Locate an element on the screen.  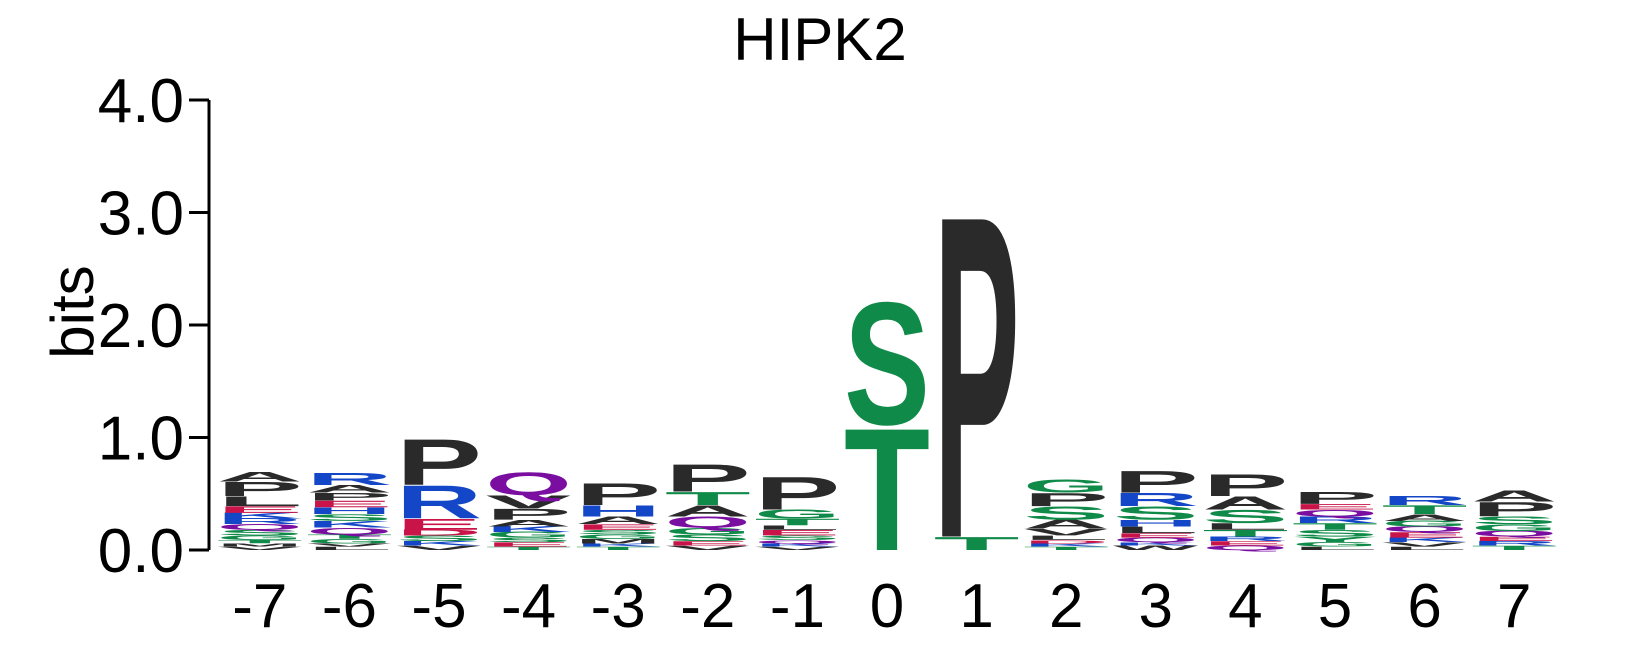
residue-letter-Y: Y is located at coordinates (1335, 539).